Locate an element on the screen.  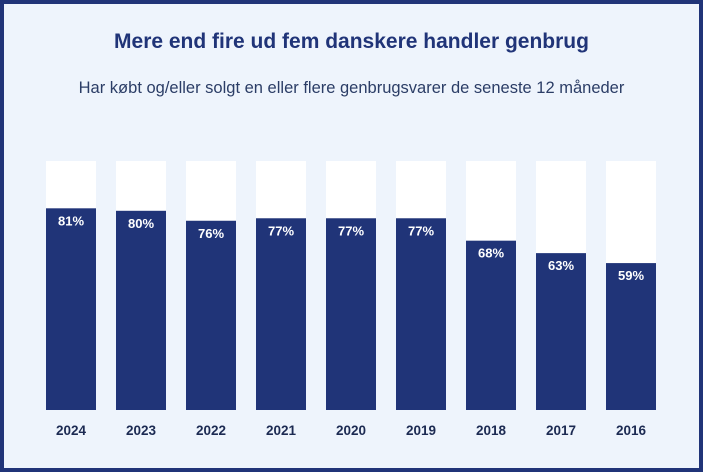
value-label-2018: 68% is located at coordinates (491, 253).